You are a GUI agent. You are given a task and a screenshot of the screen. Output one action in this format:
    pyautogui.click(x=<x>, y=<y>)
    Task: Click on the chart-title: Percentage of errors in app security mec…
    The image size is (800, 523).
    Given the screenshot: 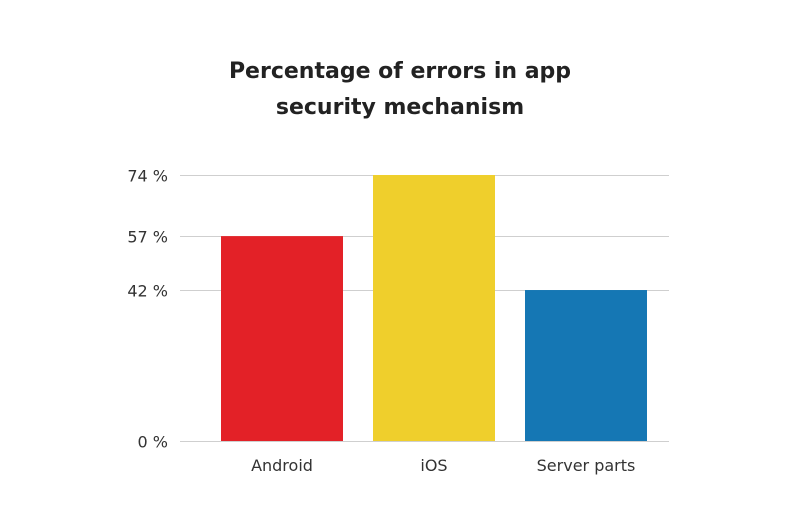 What is the action you would take?
    pyautogui.click(x=400, y=90)
    